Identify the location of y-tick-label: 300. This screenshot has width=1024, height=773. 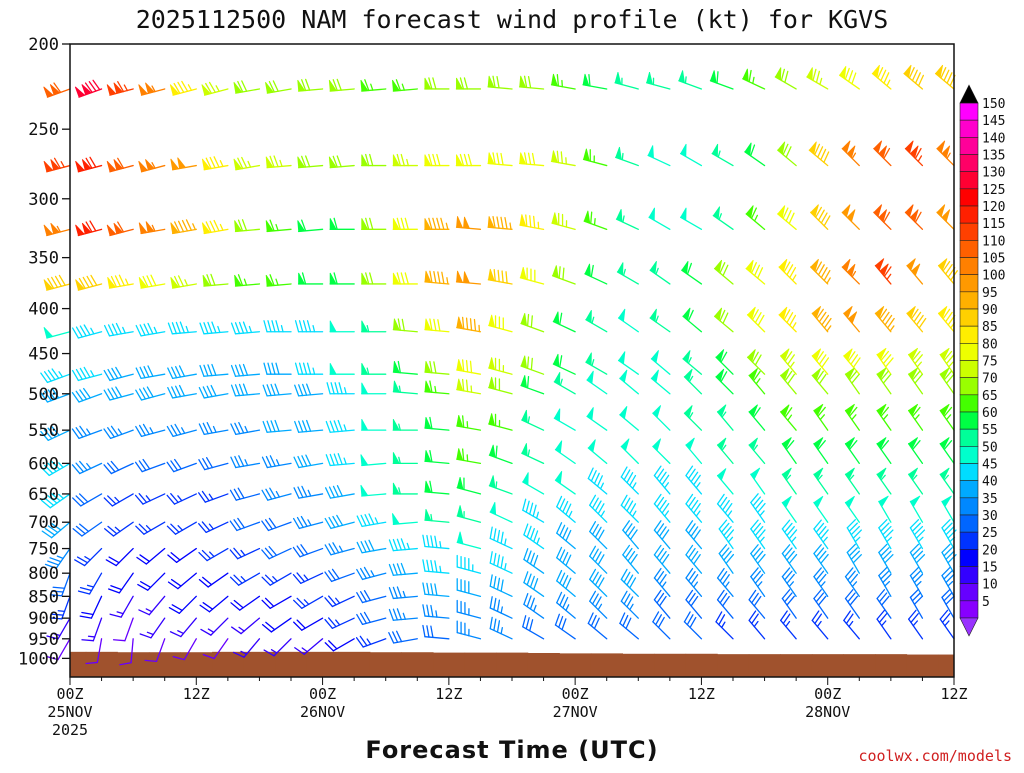
(43, 200).